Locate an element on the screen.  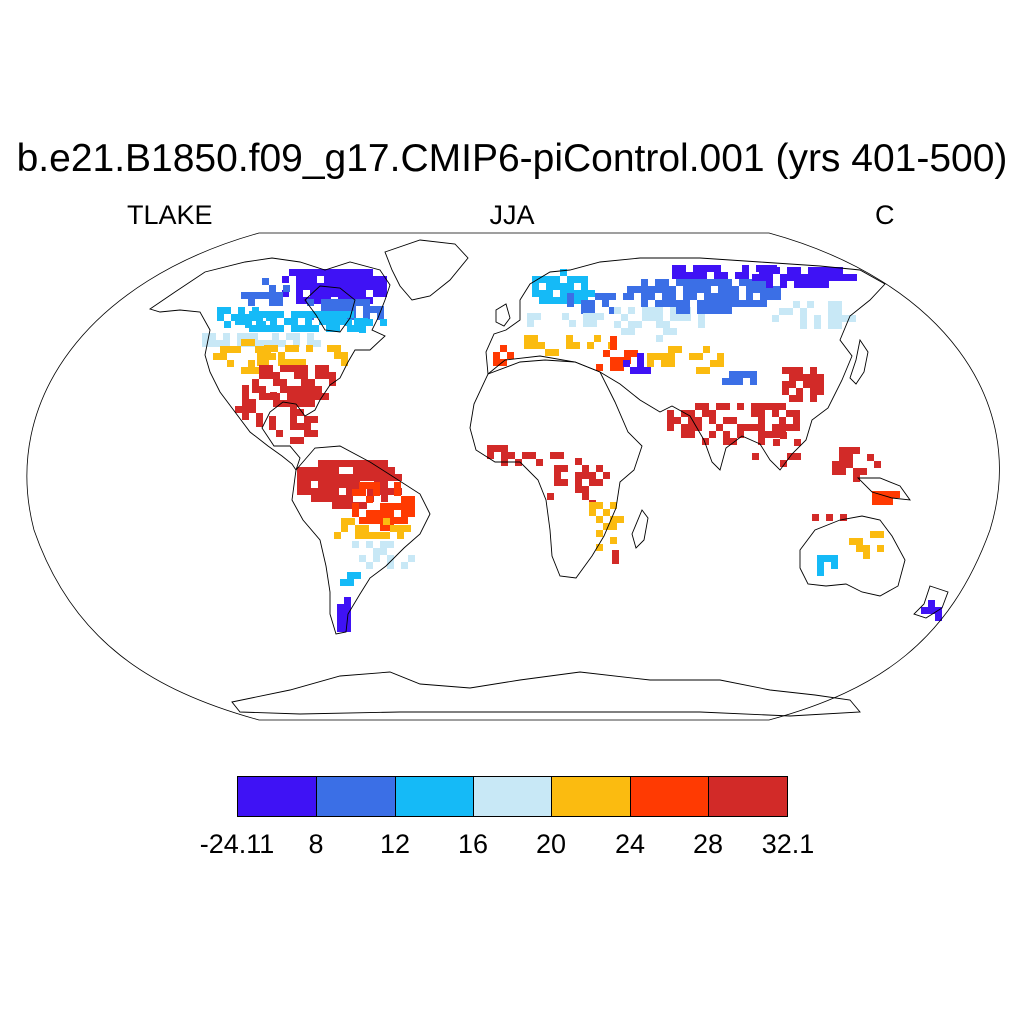
madagascar-coast is located at coordinates (640, 529).